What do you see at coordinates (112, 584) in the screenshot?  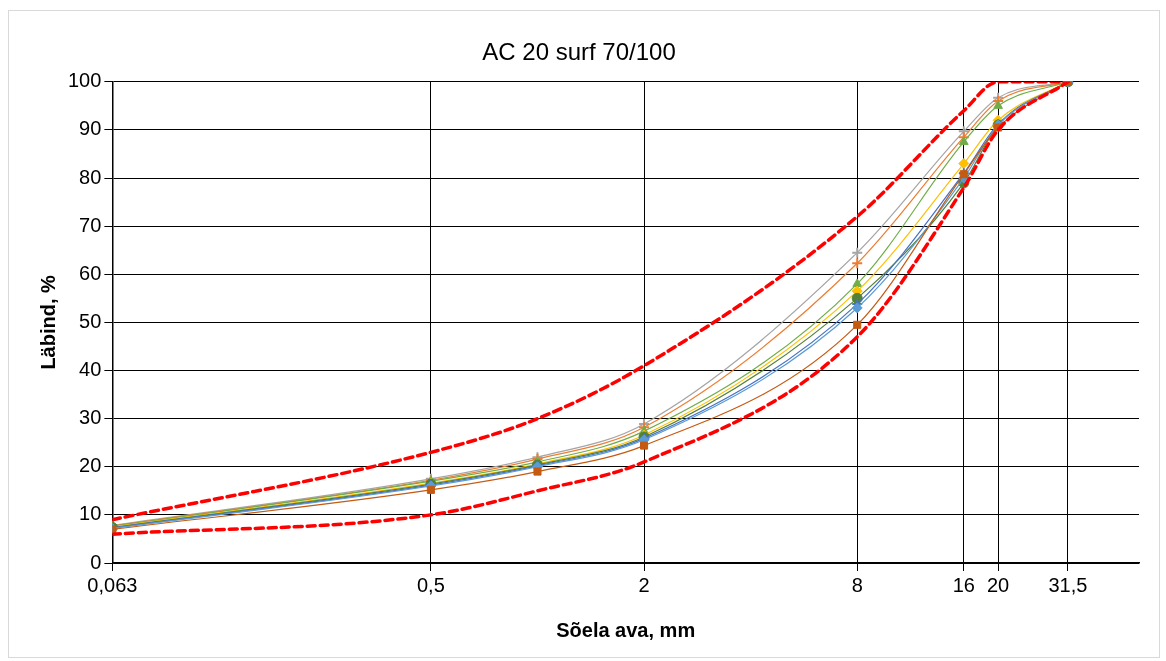 I see `x-tick-label: 0,063` at bounding box center [112, 584].